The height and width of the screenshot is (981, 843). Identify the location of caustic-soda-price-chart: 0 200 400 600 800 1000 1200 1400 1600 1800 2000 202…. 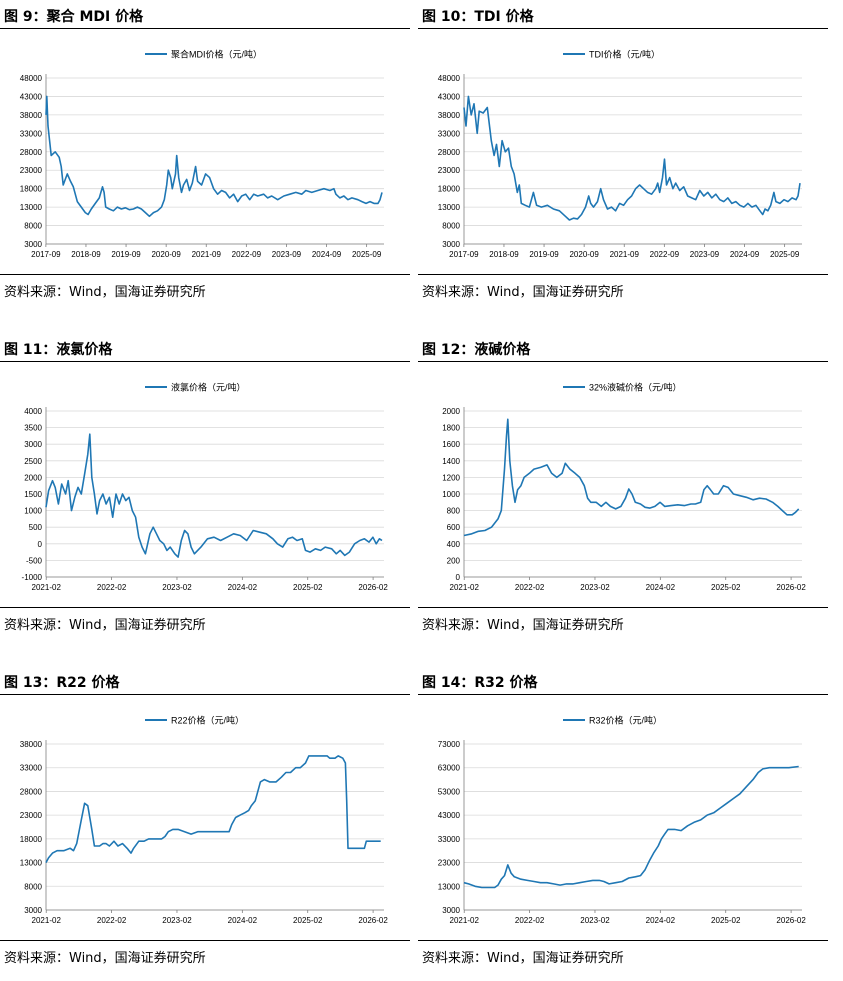
(624, 487).